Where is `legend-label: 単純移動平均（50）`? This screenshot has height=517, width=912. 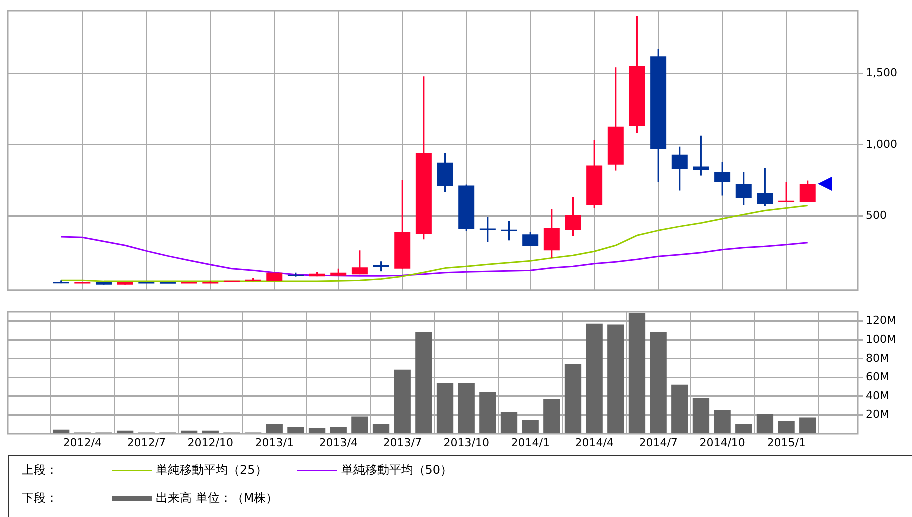 legend-label: 単純移動平均（50） is located at coordinates (397, 470).